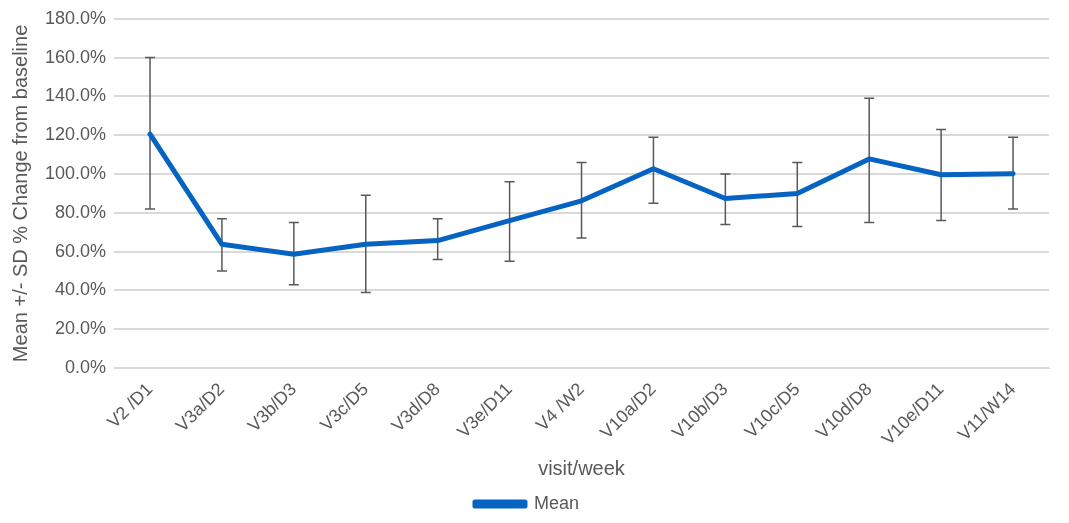 This screenshot has height=523, width=1069. What do you see at coordinates (75, 173) in the screenshot?
I see `y-tick-label: 100.0%` at bounding box center [75, 173].